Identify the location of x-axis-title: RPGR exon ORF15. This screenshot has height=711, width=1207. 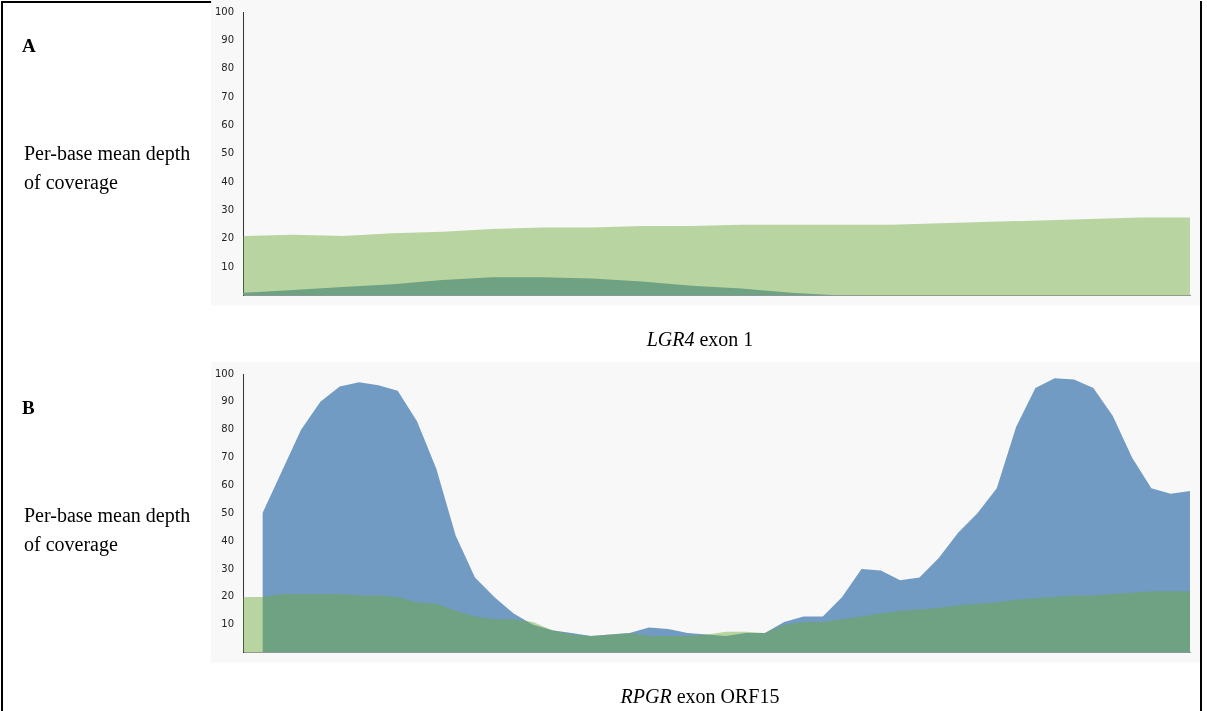
(700, 696).